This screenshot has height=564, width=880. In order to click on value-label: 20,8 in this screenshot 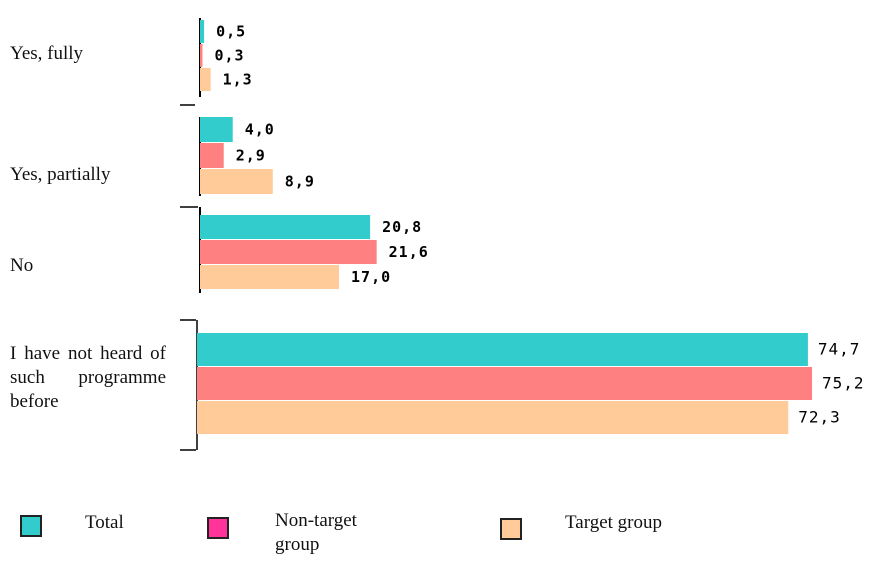, I will do `click(402, 227)`.